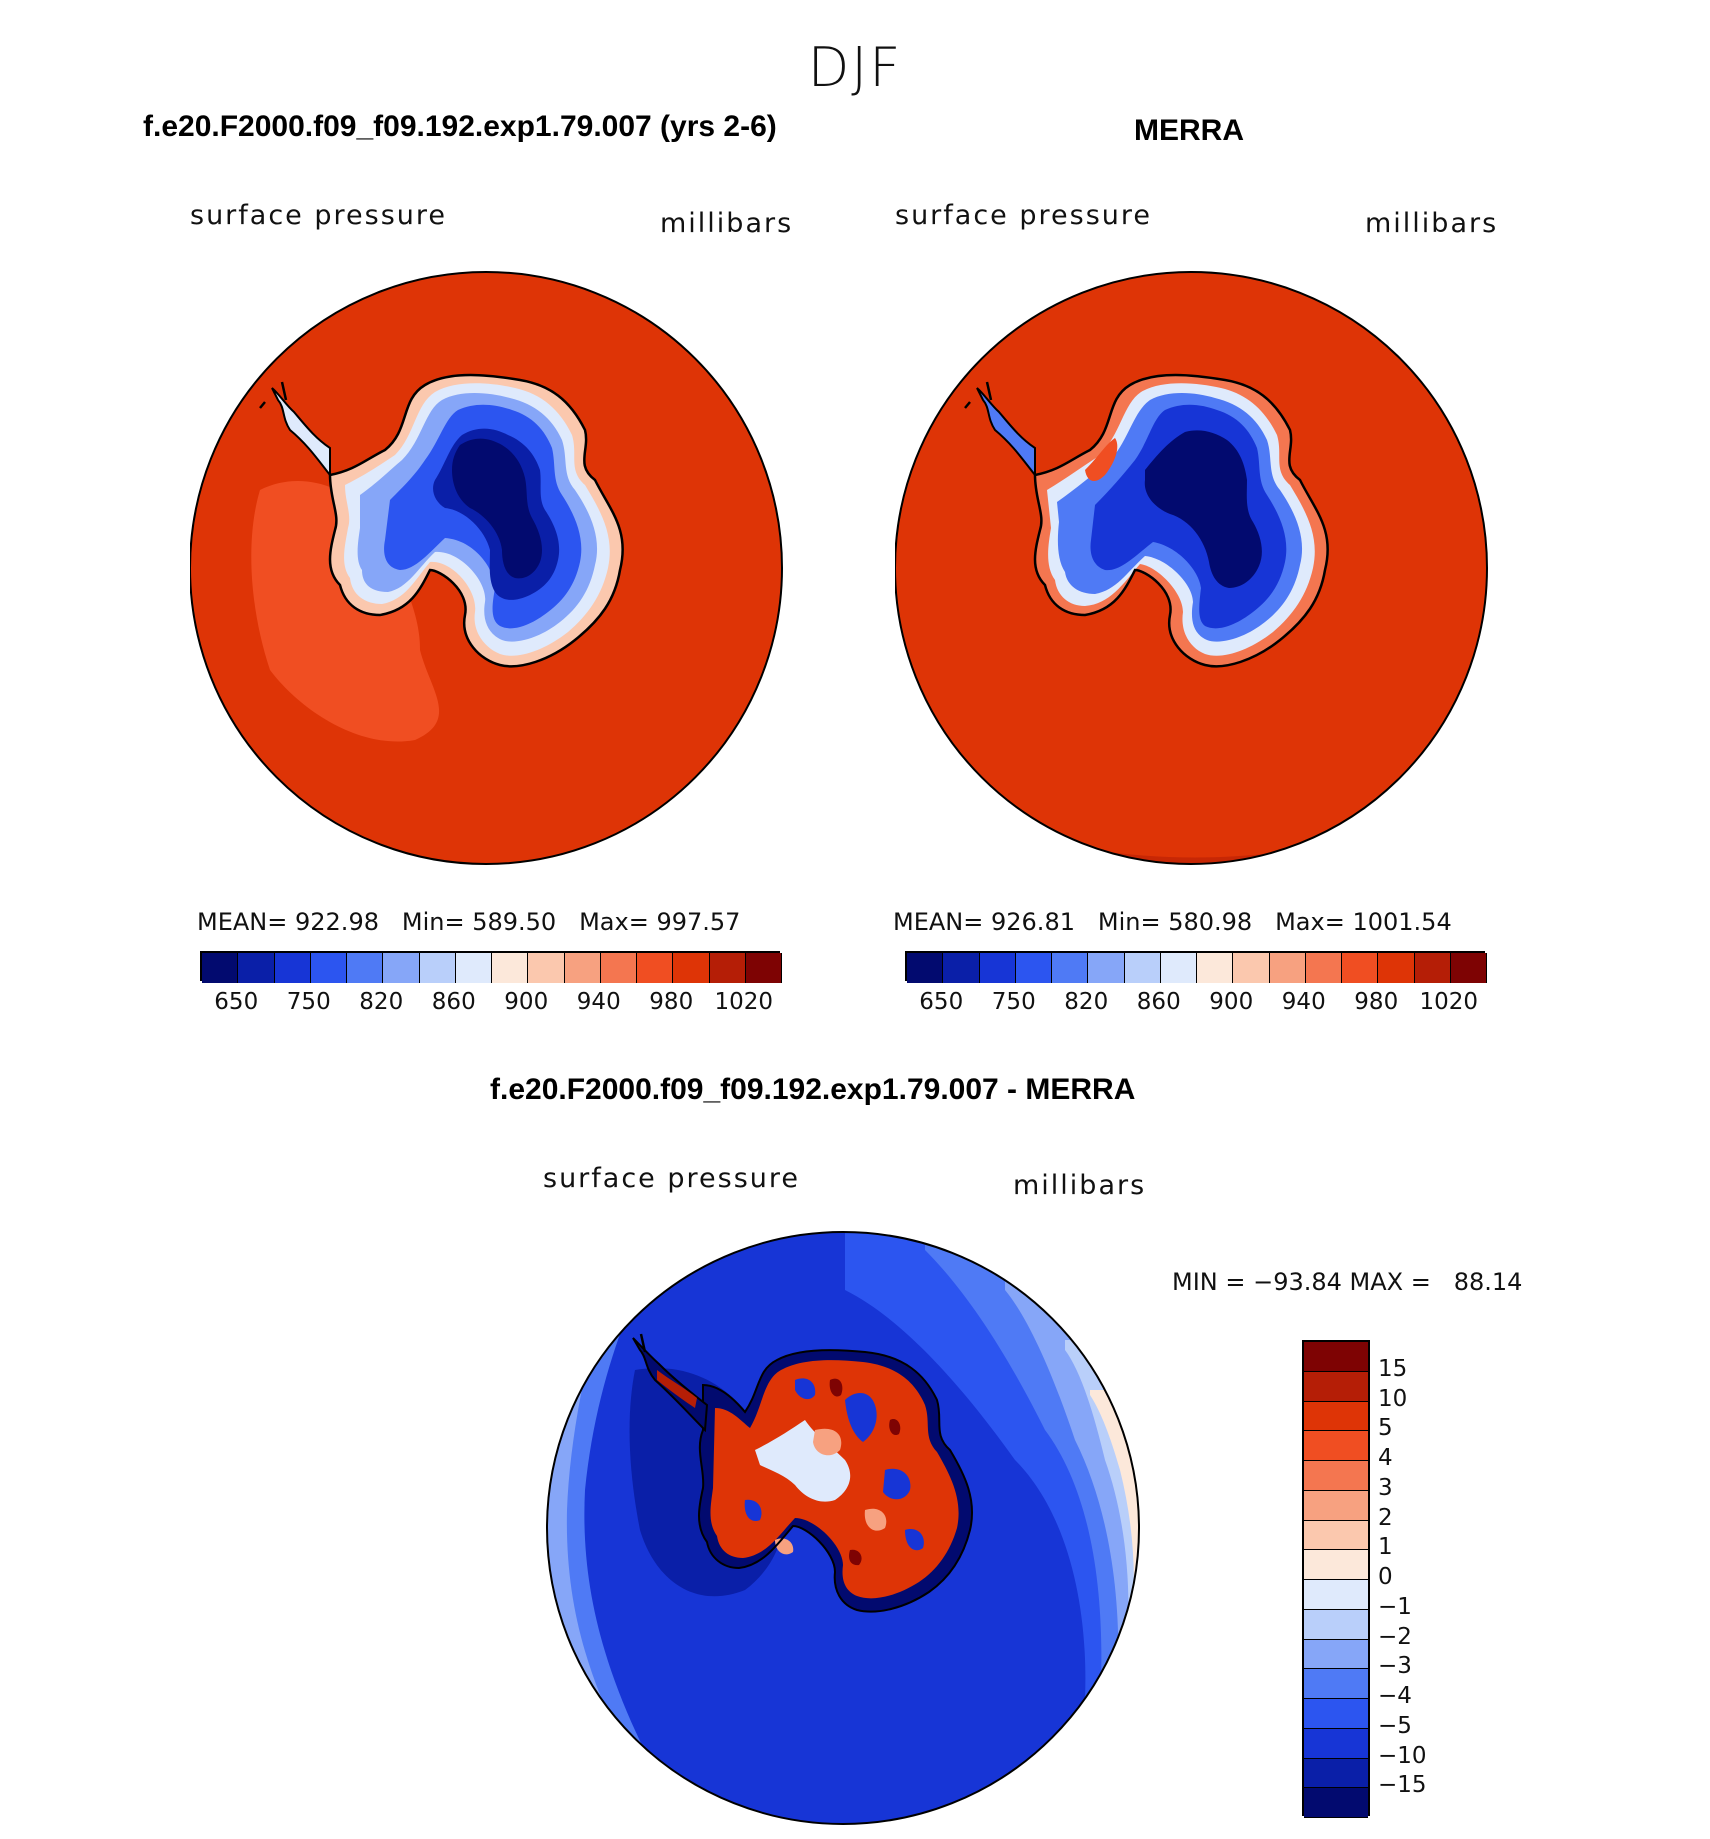 The width and height of the screenshot is (1710, 1839). Describe the element at coordinates (1402, 922) in the screenshot. I see `obs-max-value: 1001.54` at that location.